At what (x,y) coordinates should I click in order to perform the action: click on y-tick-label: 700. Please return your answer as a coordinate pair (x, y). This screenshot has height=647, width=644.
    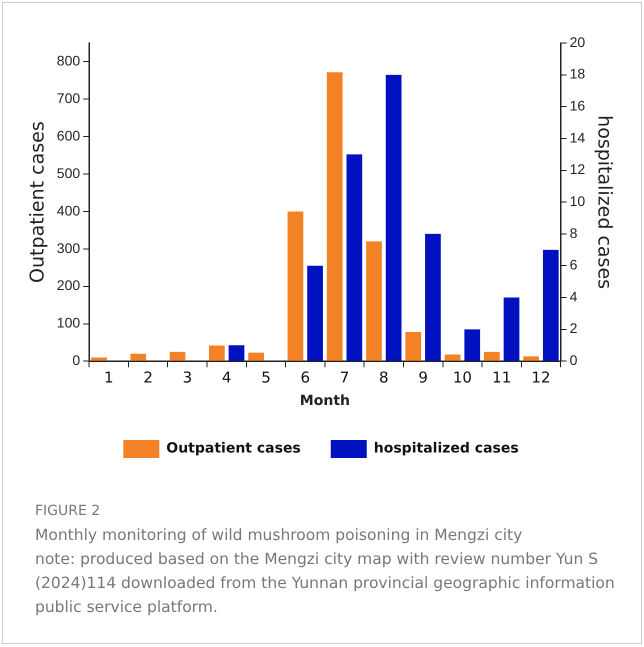
    Looking at the image, I should click on (68, 98).